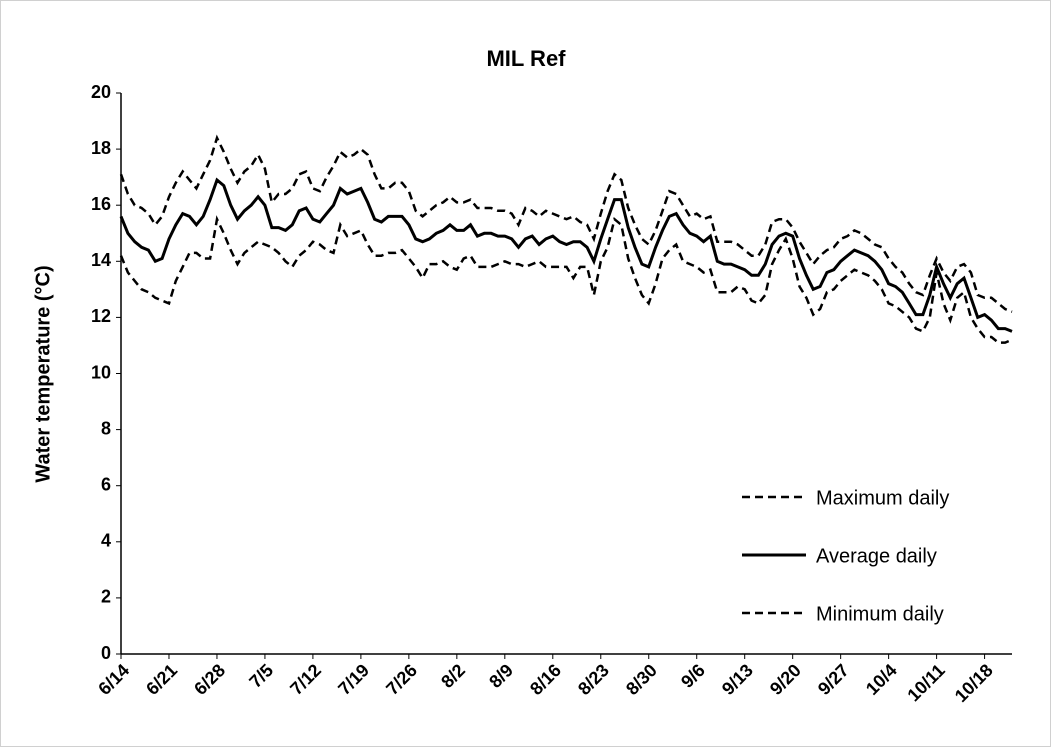  I want to click on y-tick-label: 8, so click(106, 428).